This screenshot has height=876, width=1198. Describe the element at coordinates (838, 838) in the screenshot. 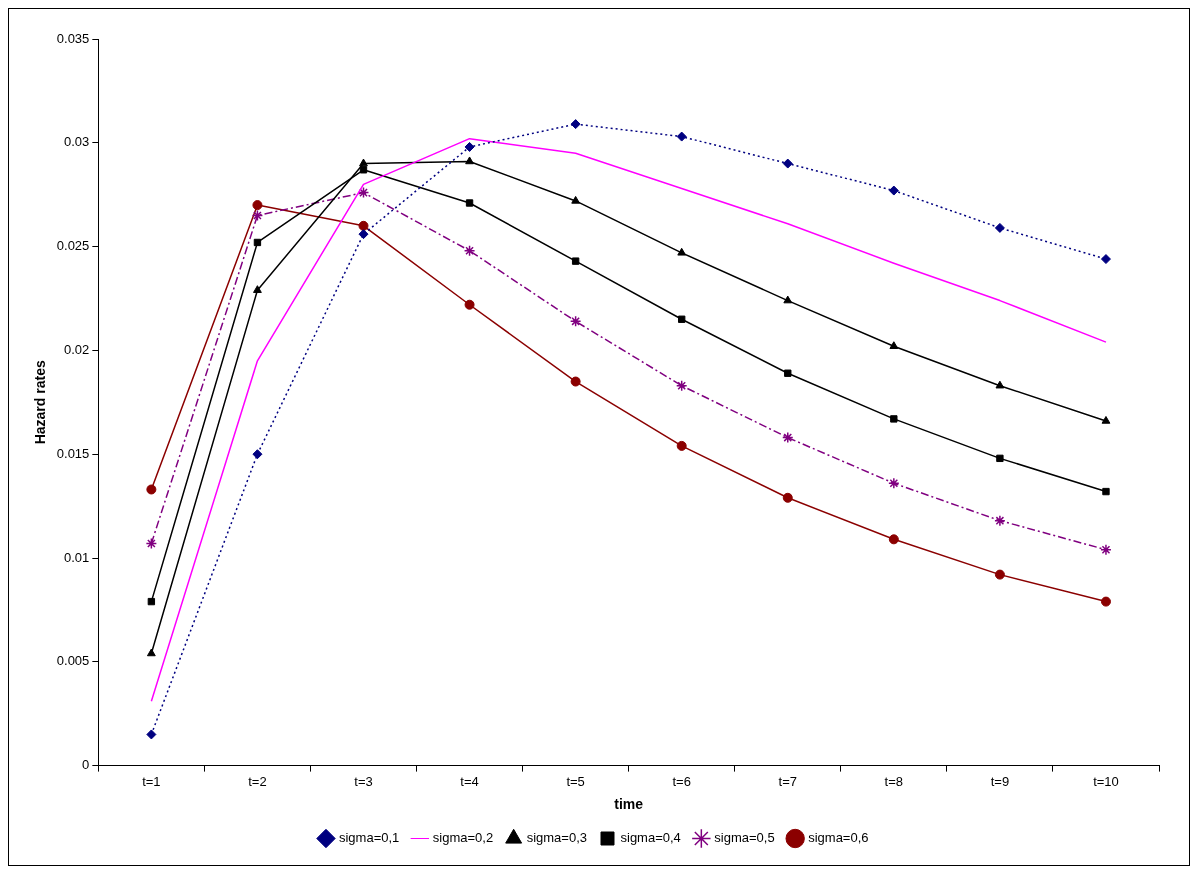

I see `legend-label: sigma=0,6` at that location.